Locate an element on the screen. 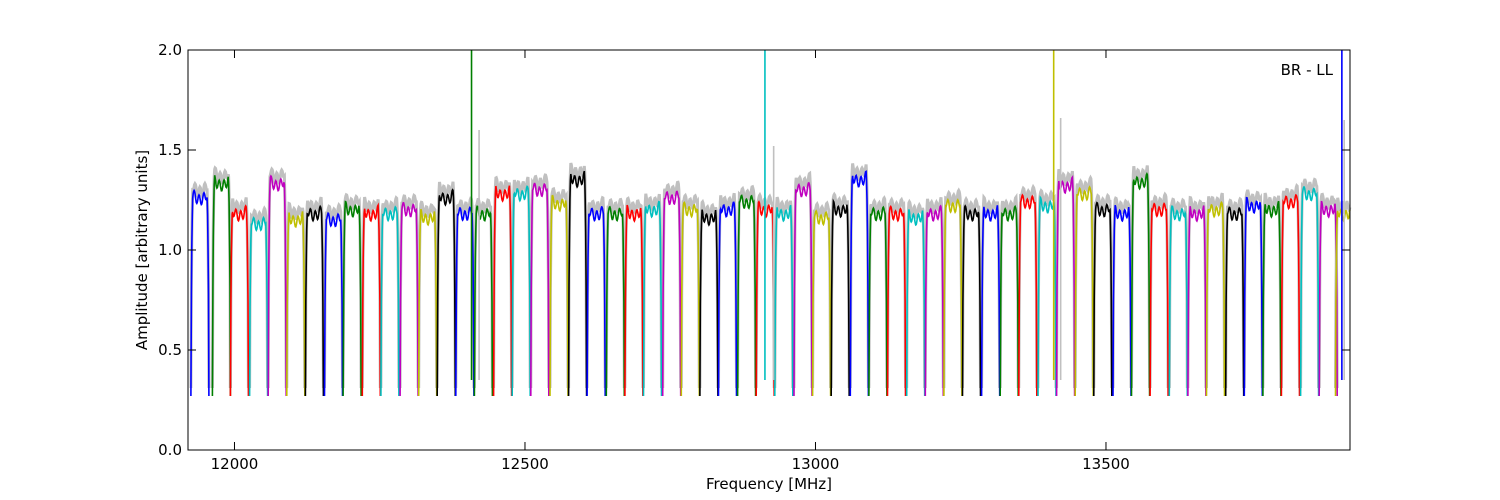  y-tick-label-1: 0.5 is located at coordinates (170, 350).